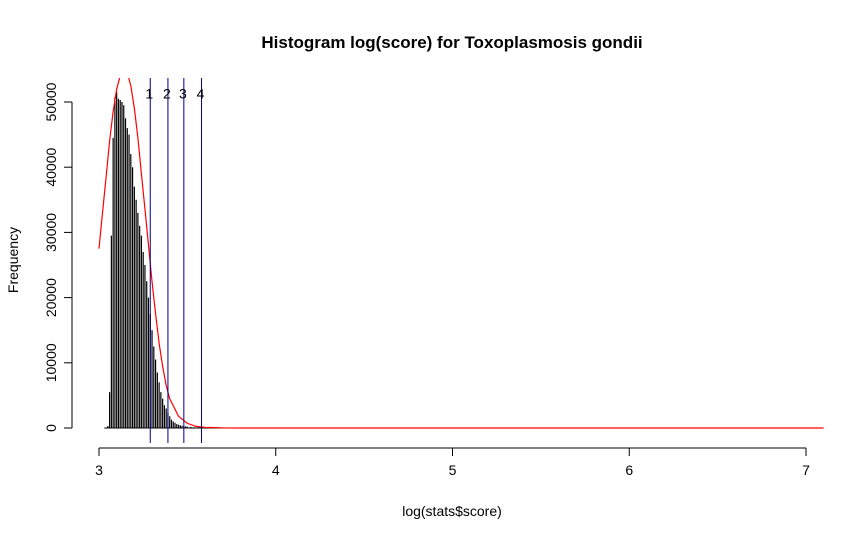  Describe the element at coordinates (51, 167) in the screenshot. I see `y-tick-label: 40000` at that location.